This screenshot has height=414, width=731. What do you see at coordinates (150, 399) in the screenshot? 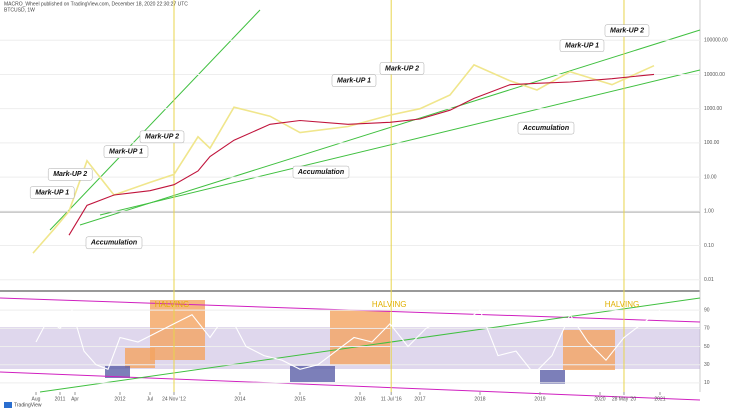
I see `x-tick-label: Jul` at bounding box center [150, 399].